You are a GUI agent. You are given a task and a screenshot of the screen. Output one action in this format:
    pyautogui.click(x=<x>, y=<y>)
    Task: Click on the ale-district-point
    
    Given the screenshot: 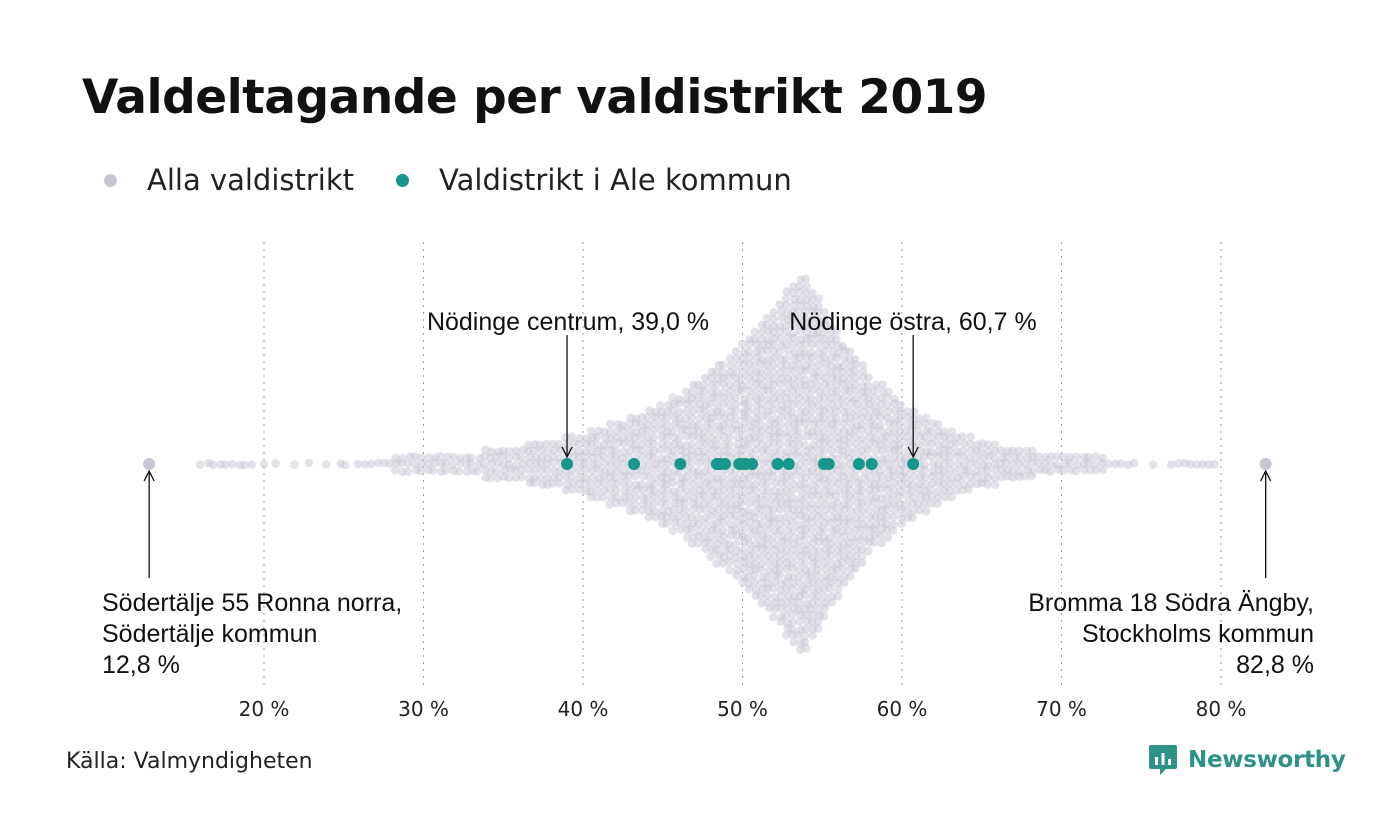 What is the action you would take?
    pyautogui.click(x=913, y=464)
    